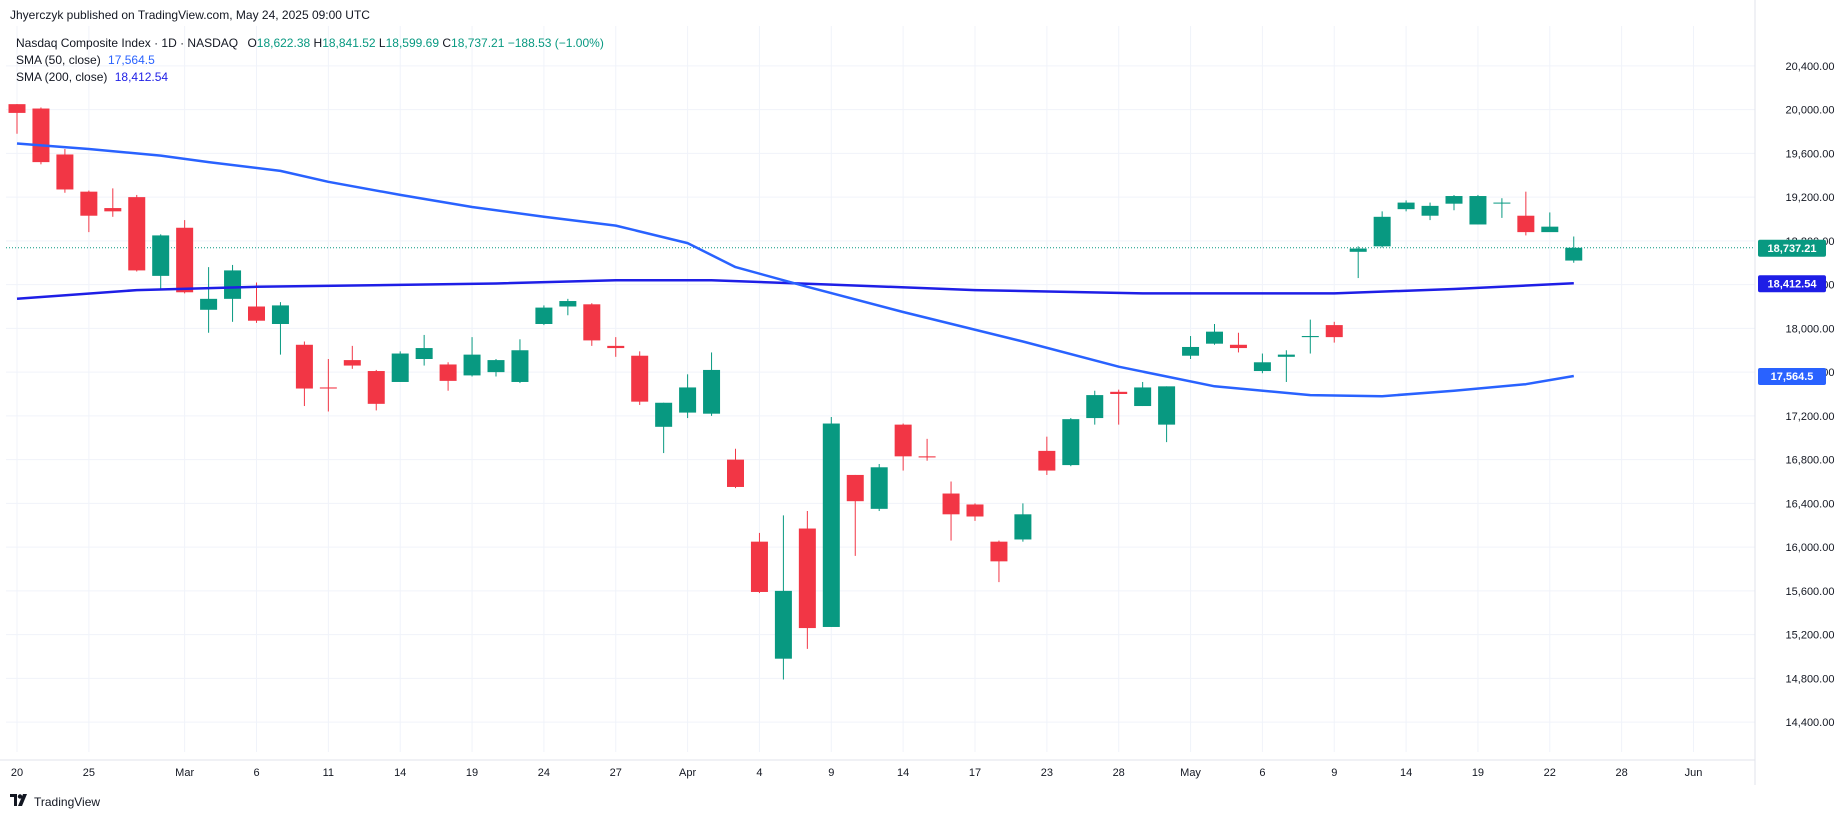  I want to click on time-axis-label: May, so click(1190, 773).